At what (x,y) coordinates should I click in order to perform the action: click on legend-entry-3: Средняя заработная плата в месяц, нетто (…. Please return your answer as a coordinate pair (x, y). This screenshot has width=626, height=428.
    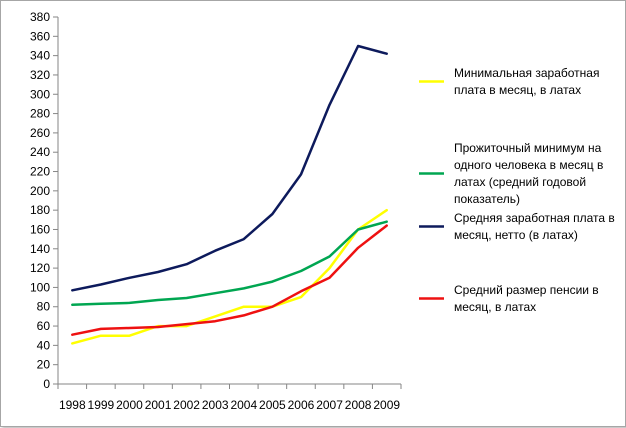
    Looking at the image, I should click on (517, 226).